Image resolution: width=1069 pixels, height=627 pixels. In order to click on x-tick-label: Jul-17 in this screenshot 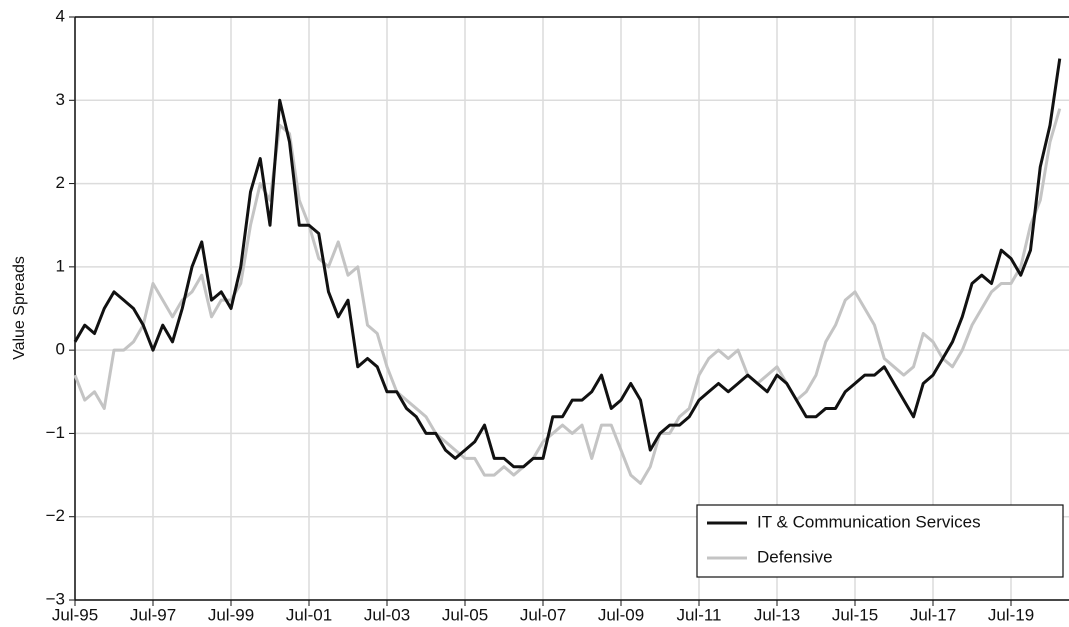, I will do `click(933, 614)`.